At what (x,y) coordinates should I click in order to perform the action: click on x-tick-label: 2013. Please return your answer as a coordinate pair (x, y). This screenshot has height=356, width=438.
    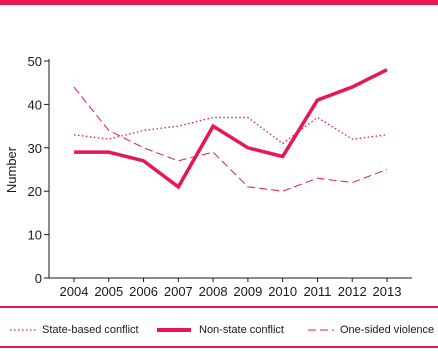
    Looking at the image, I should click on (387, 291).